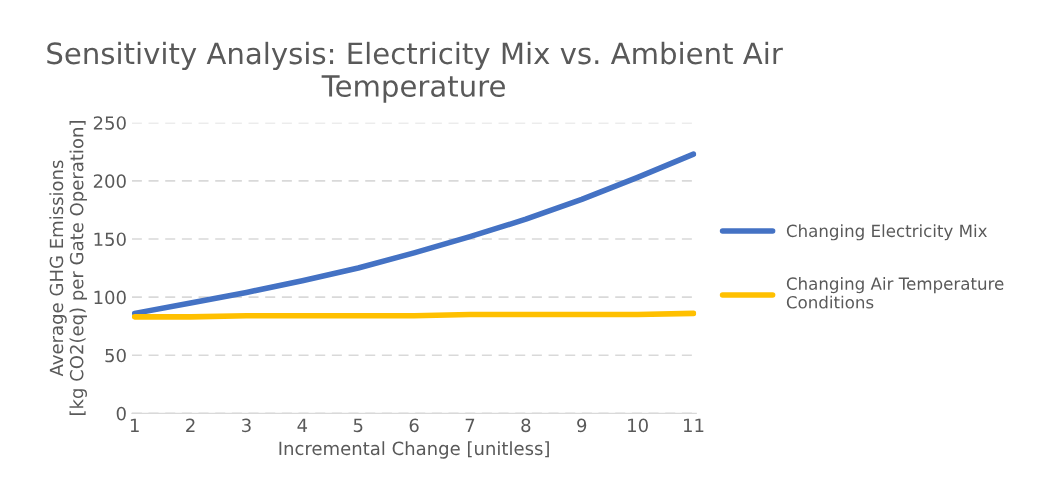  I want to click on legend-label: Changing Electricity Mix, so click(886, 232).